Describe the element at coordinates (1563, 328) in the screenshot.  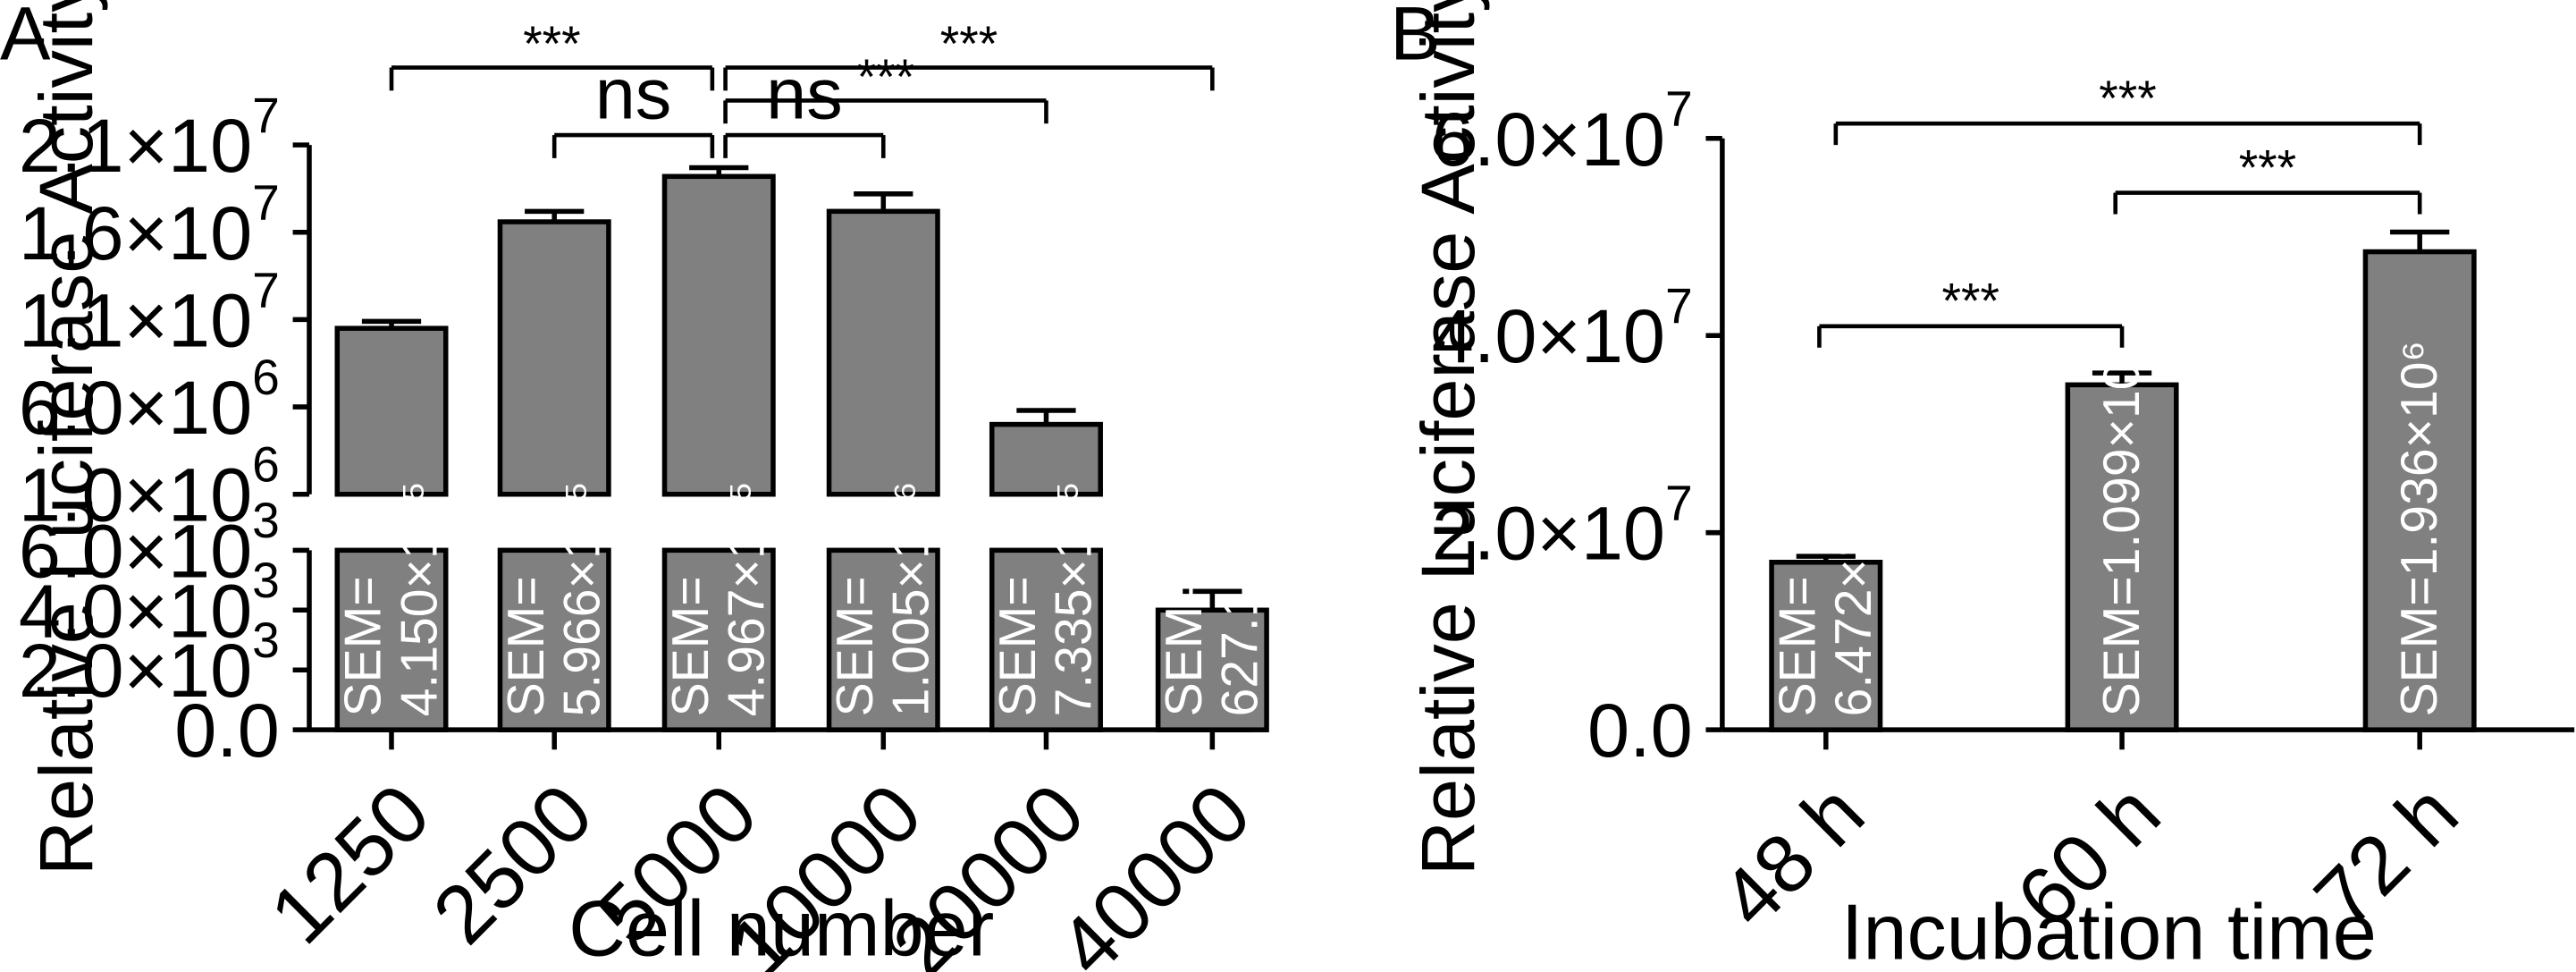
I see `y-tick-label: 4.0×10⁷` at that location.